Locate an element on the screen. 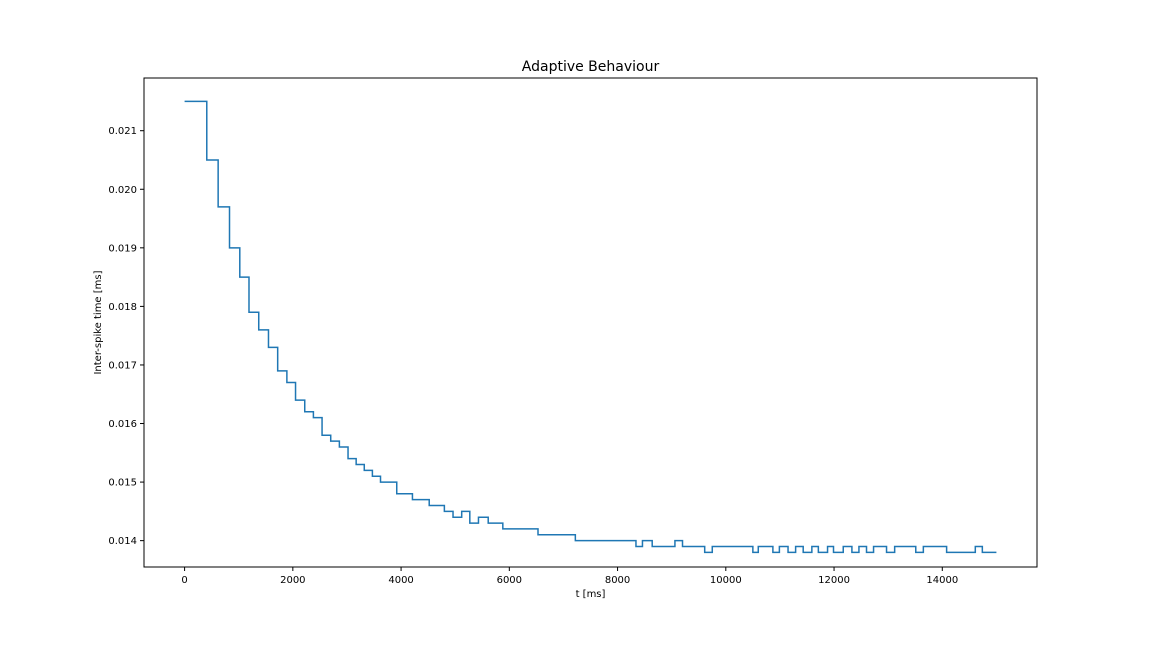 Image resolution: width=1152 pixels, height=648 pixels. x-tick-label: 14000 is located at coordinates (942, 580).